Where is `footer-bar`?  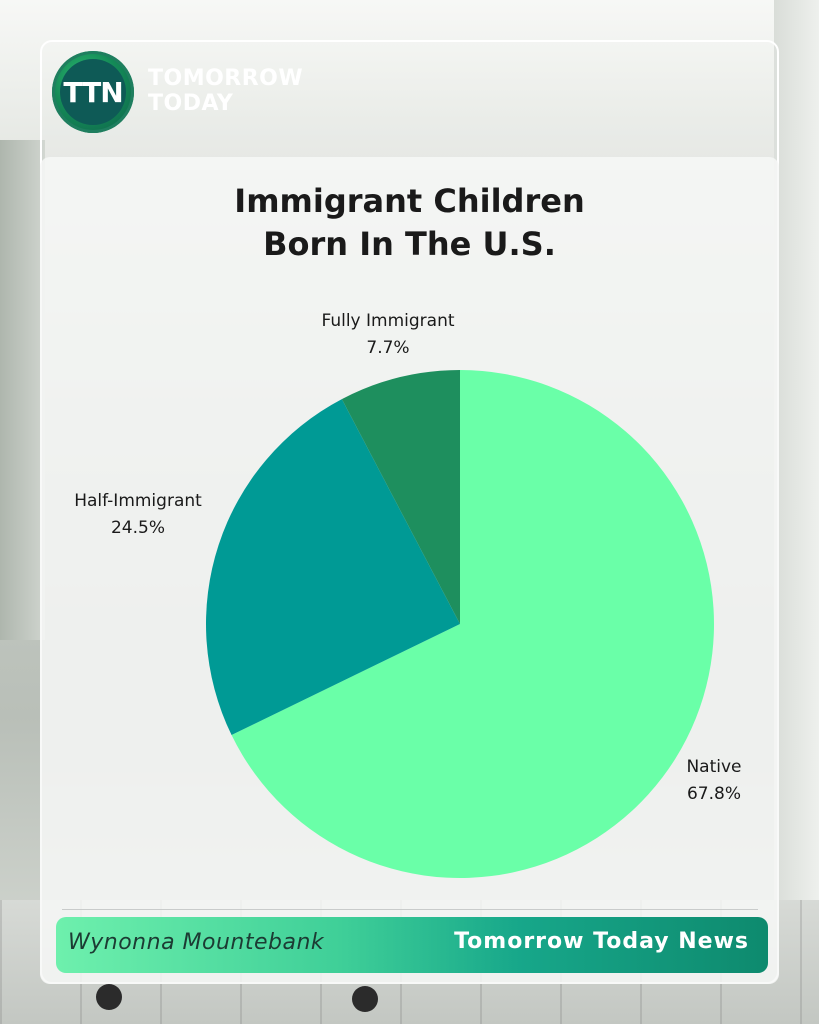 footer-bar is located at coordinates (412, 945).